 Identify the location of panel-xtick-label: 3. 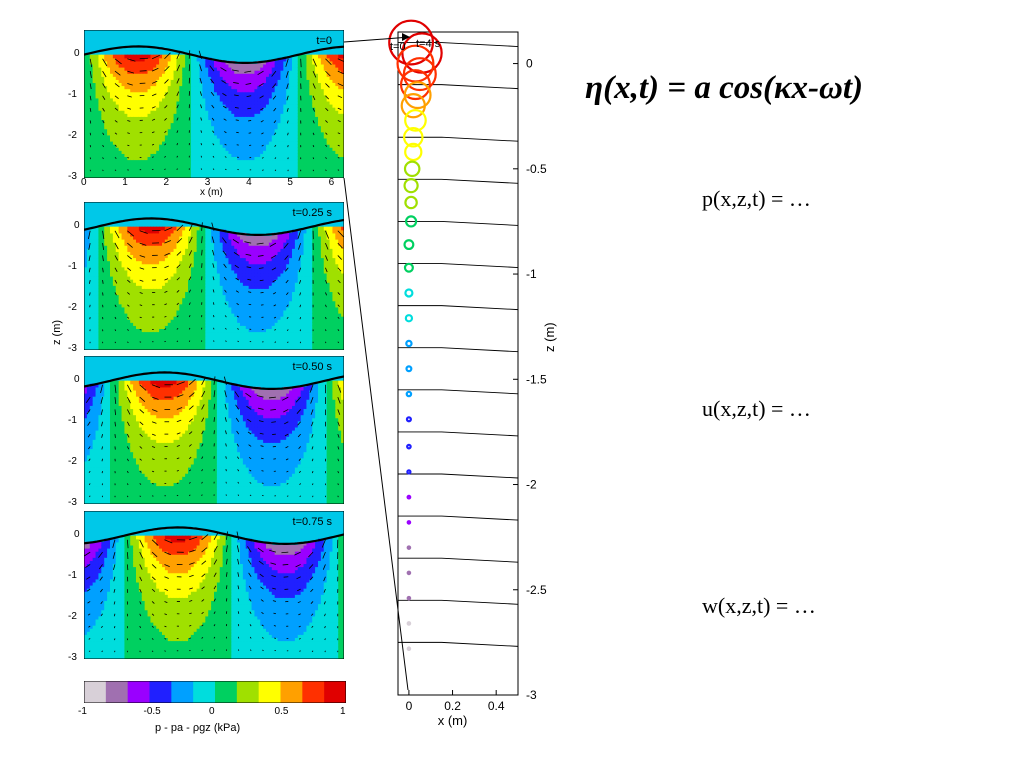
(207, 182).